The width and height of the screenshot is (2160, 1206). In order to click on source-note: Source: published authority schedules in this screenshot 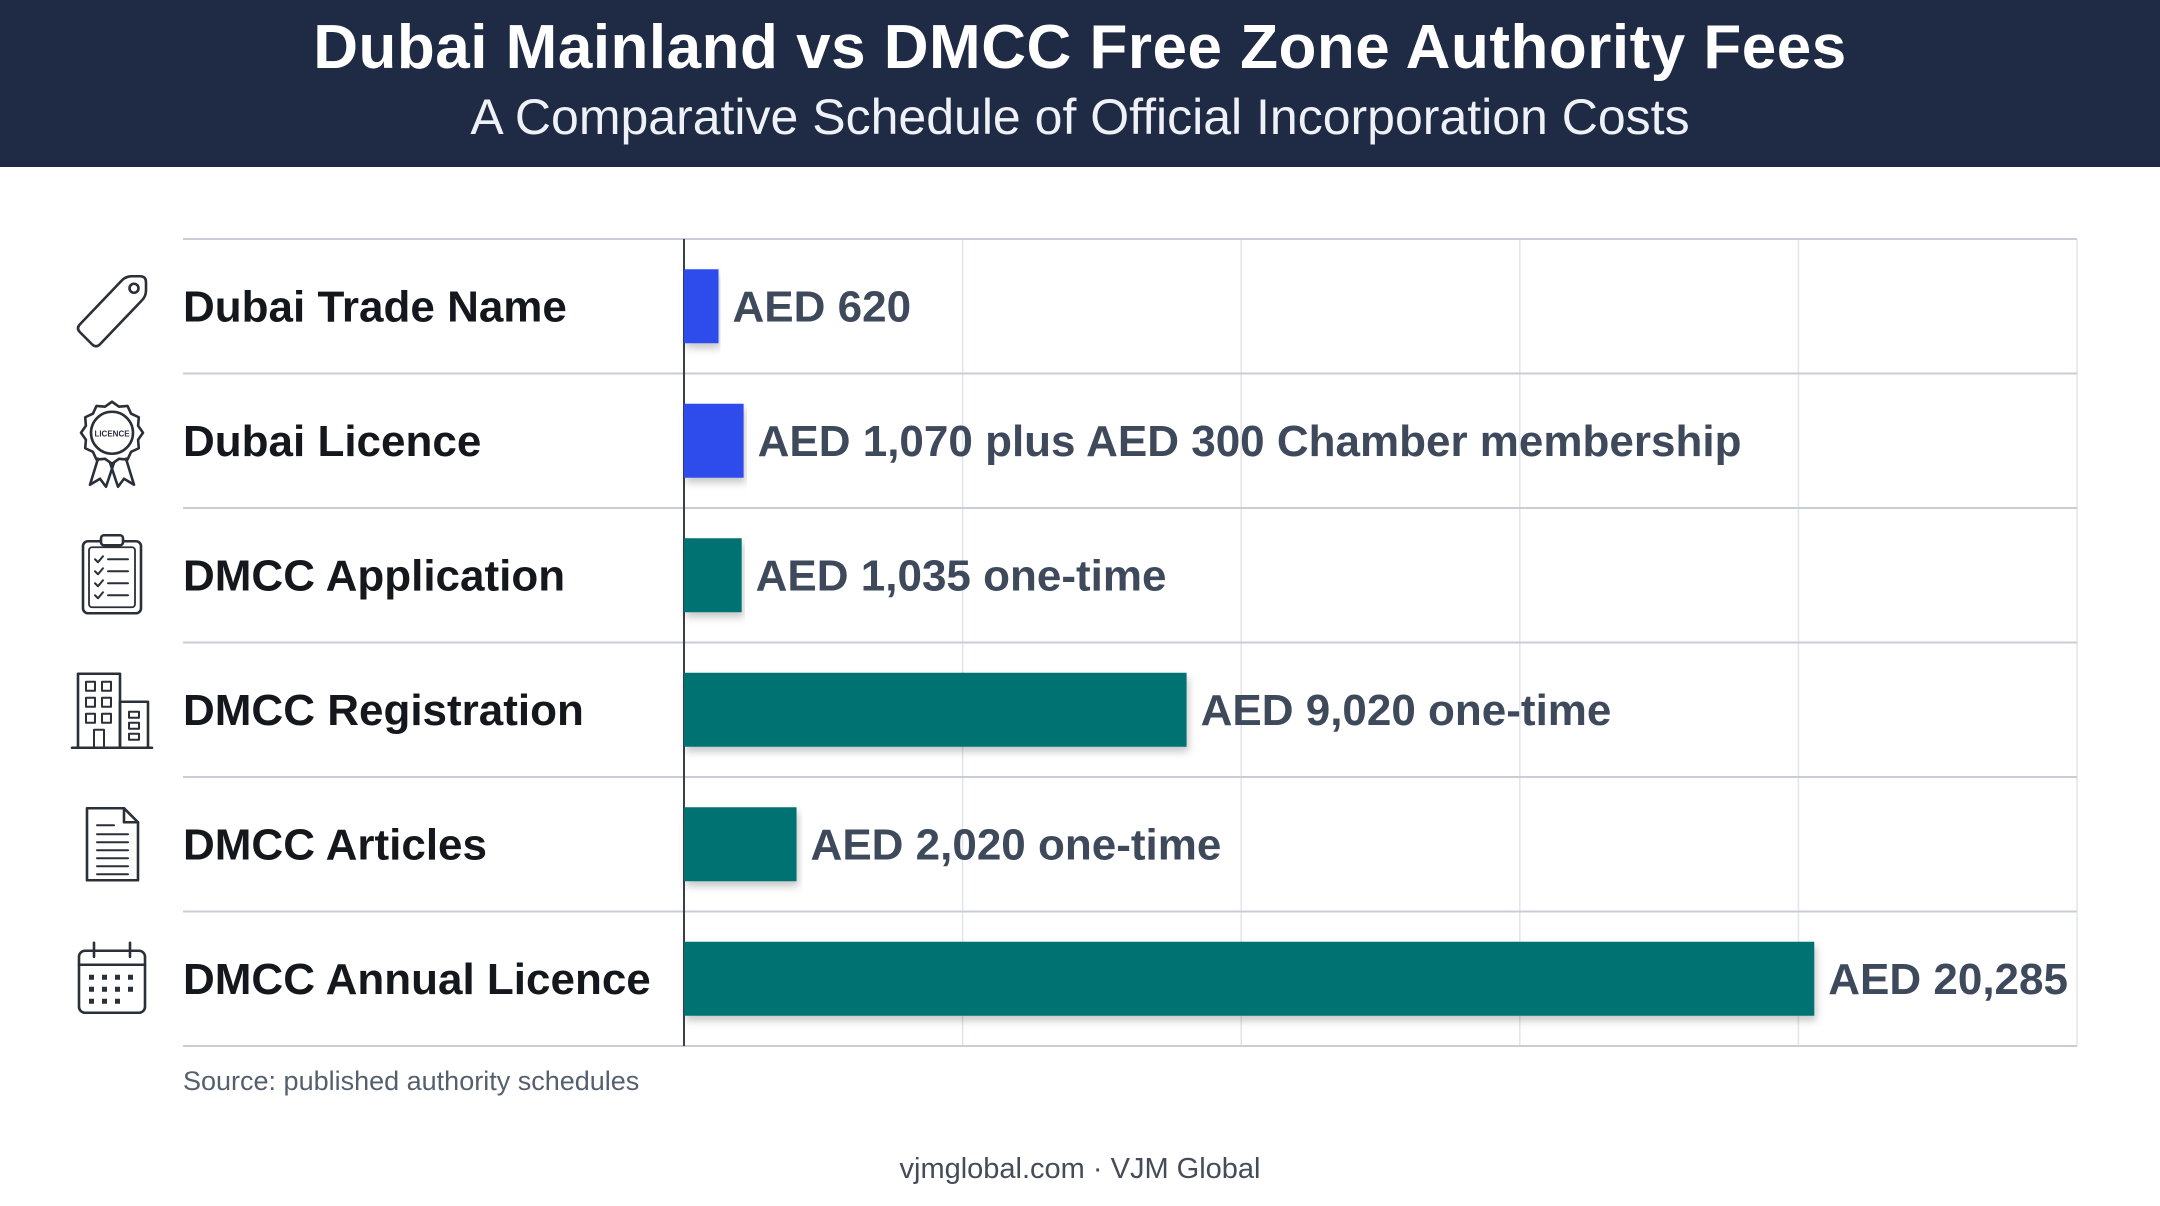, I will do `click(411, 1081)`.